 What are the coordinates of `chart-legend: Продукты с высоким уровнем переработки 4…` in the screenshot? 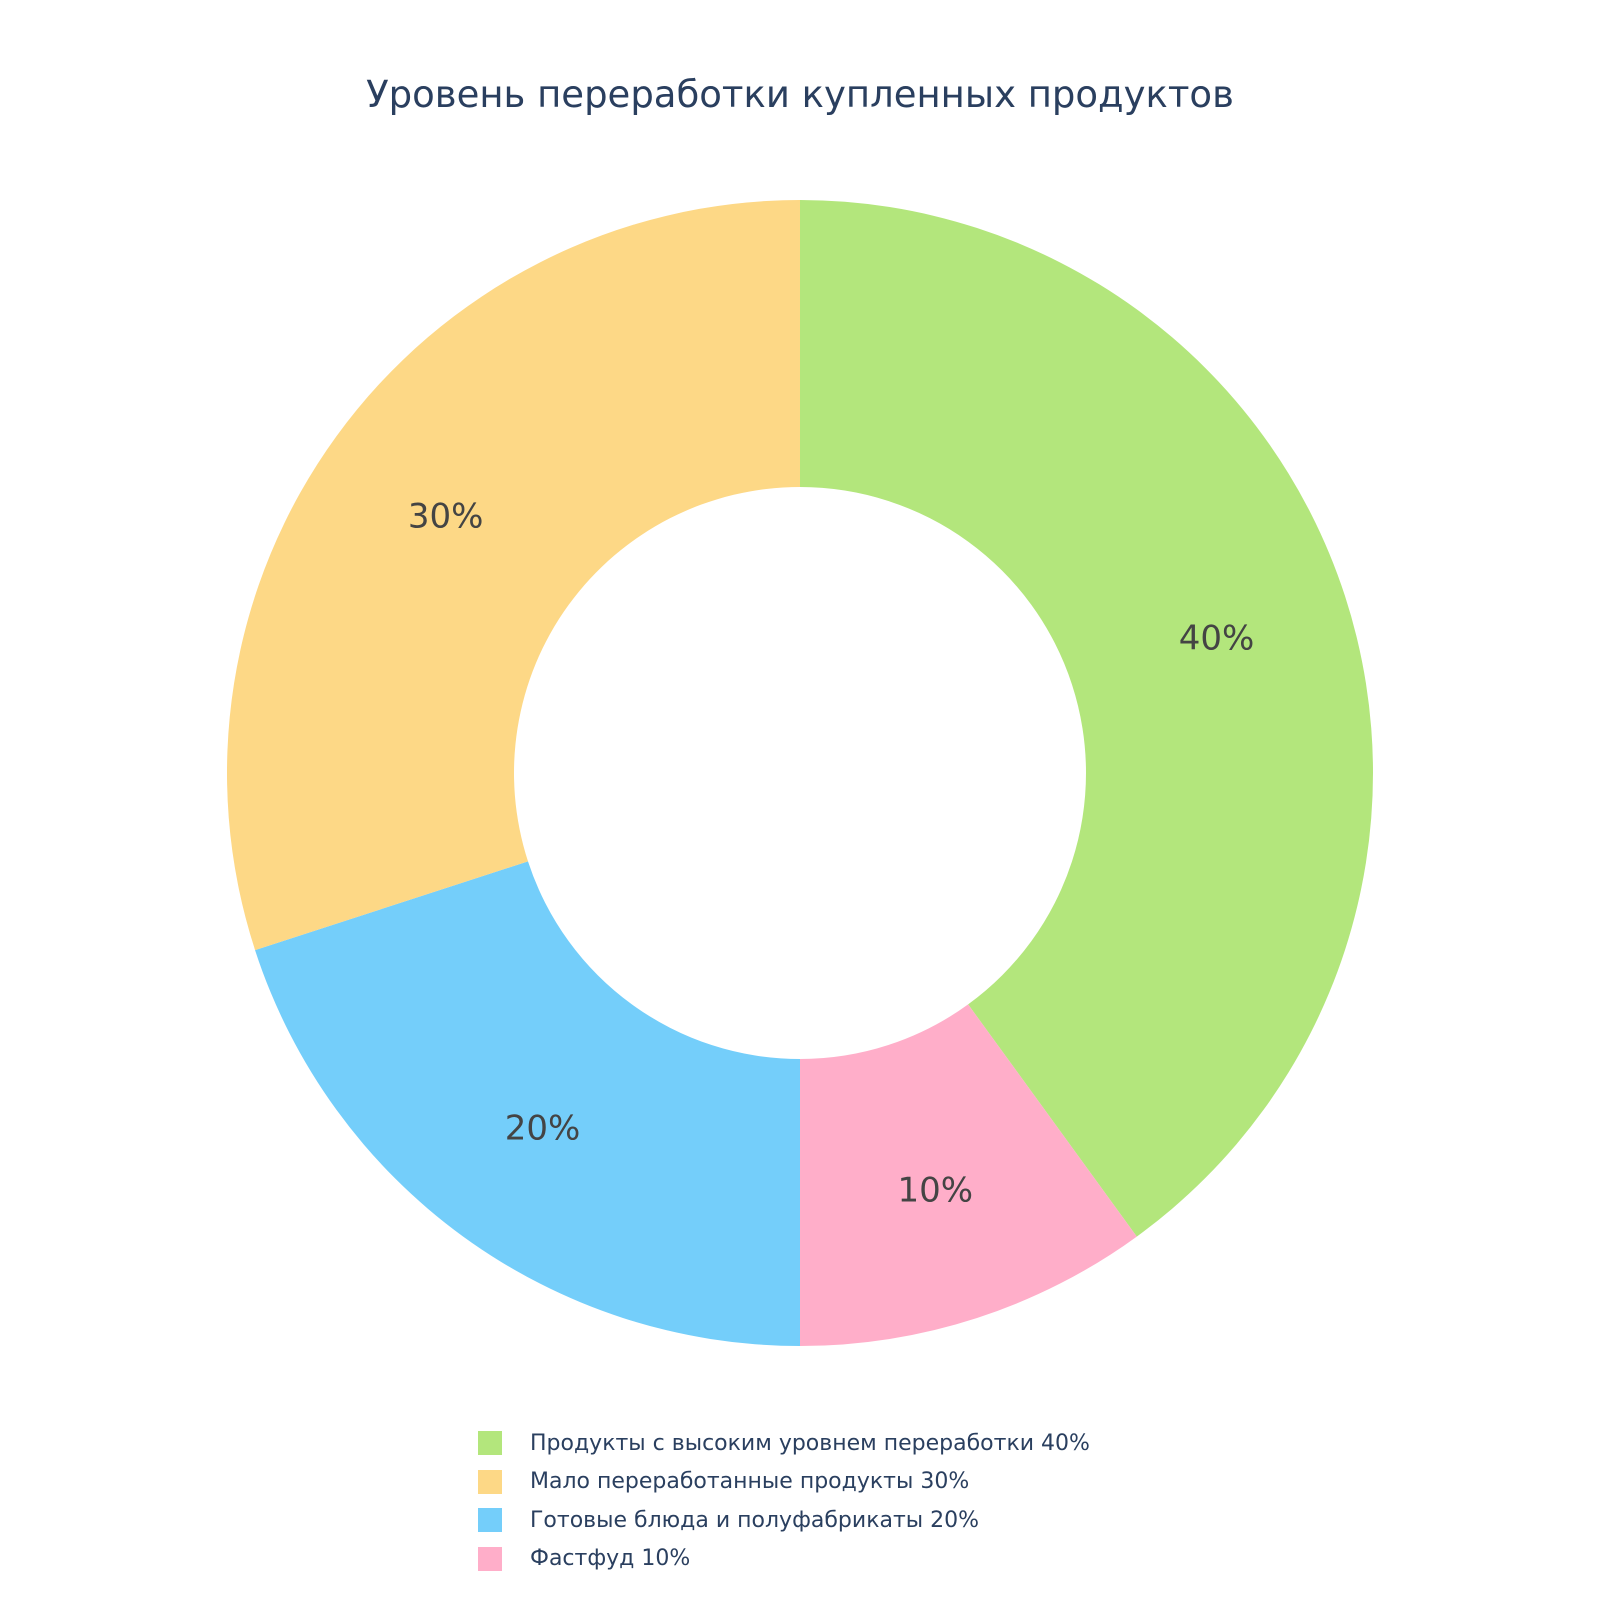 It's located at (838, 1501).